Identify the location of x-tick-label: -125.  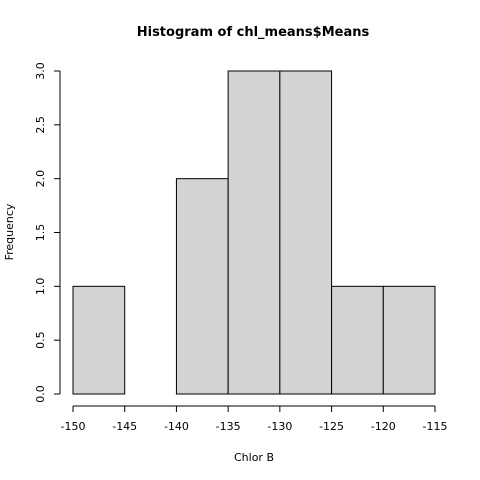
(331, 426).